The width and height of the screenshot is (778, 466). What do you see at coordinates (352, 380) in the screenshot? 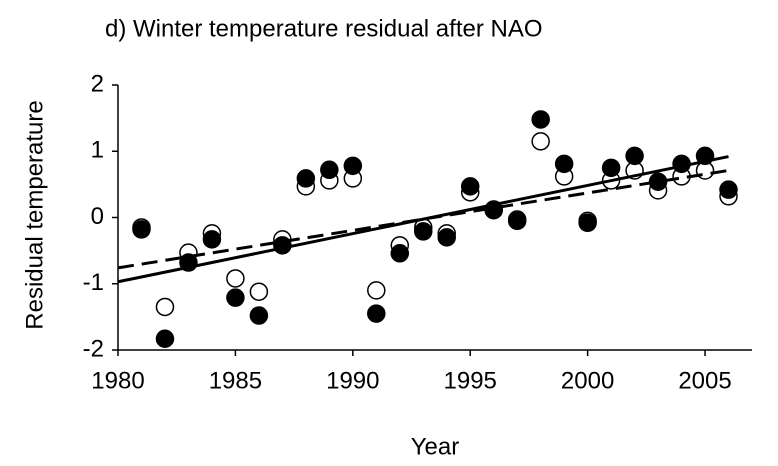
I see `x-tick-label: 1990` at bounding box center [352, 380].